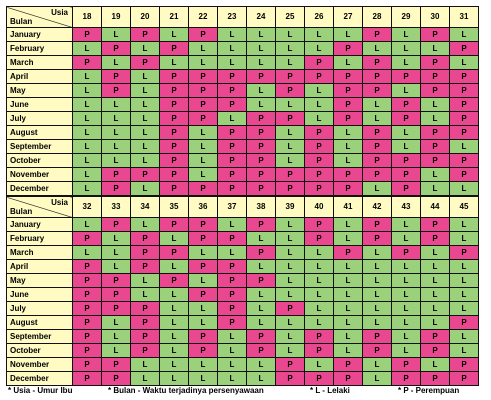 The height and width of the screenshot is (400, 491). Describe the element at coordinates (242, 76) in the screenshot. I see `table-row: April L P L P P P P P P P P P P P` at that location.